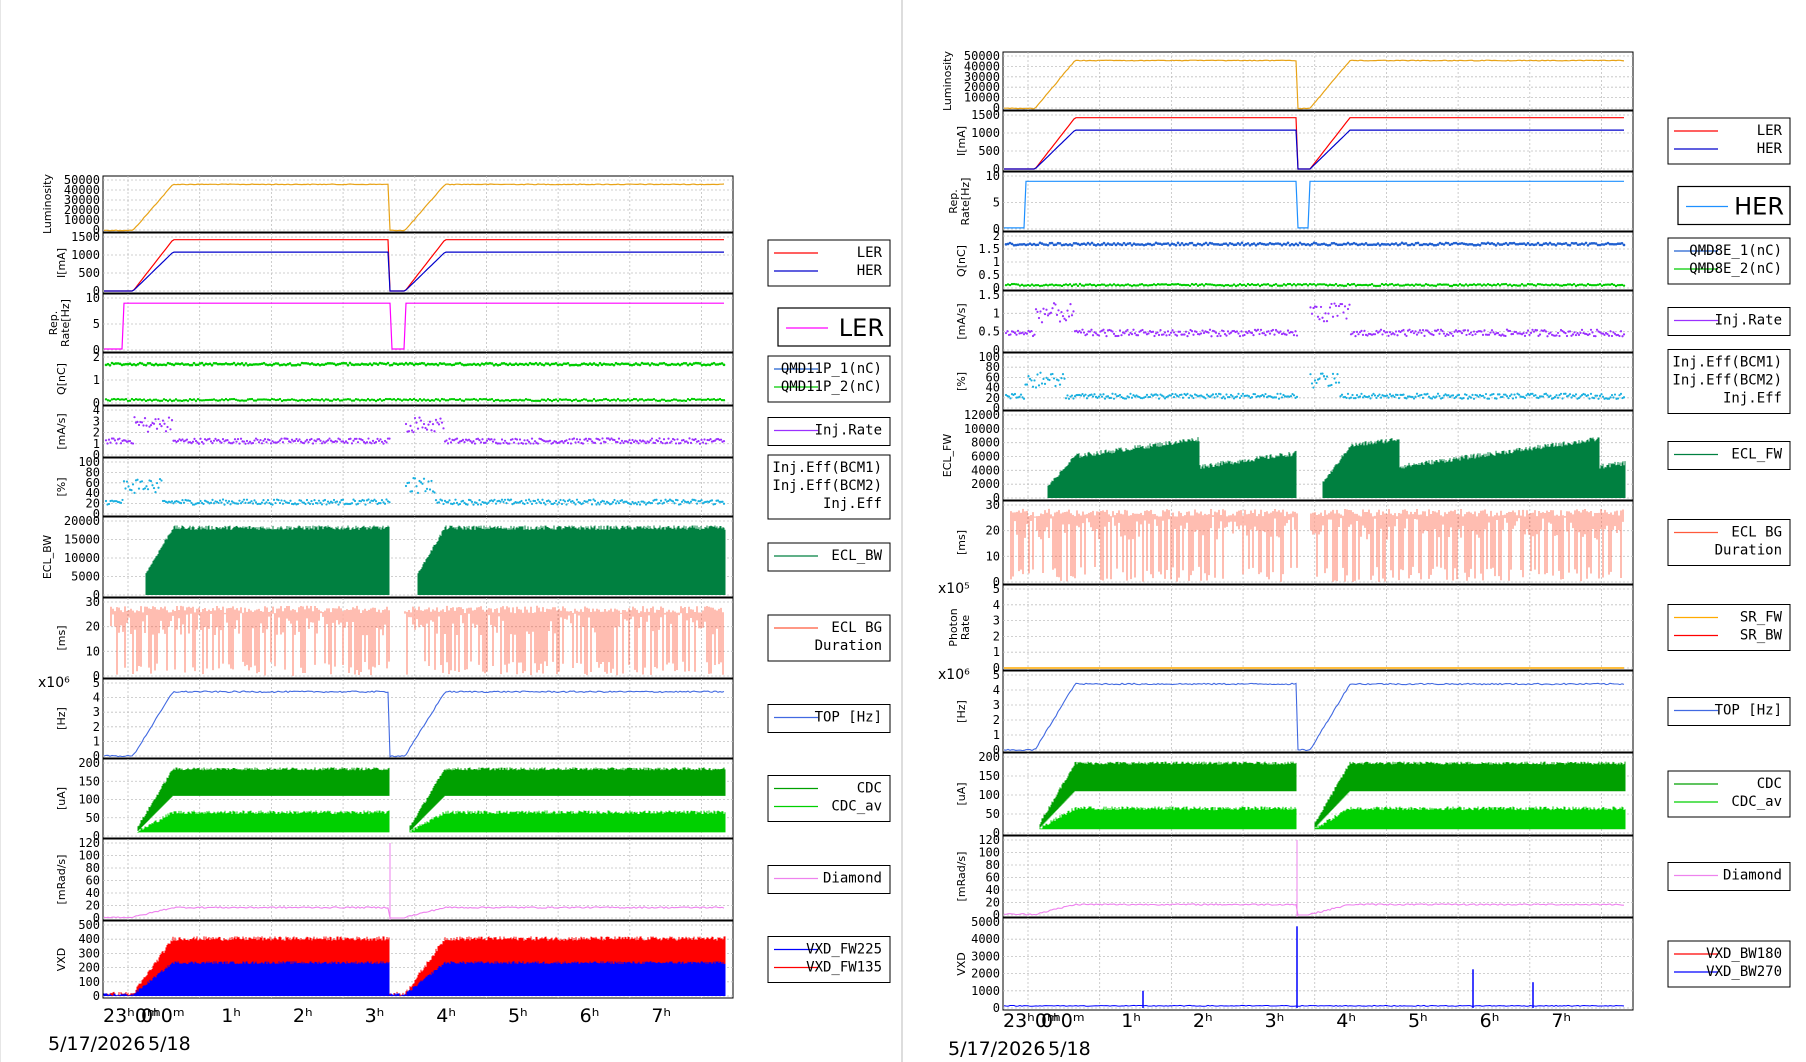 The width and height of the screenshot is (1806, 1062). What do you see at coordinates (834, 327) in the screenshot?
I see `legend-box` at bounding box center [834, 327].